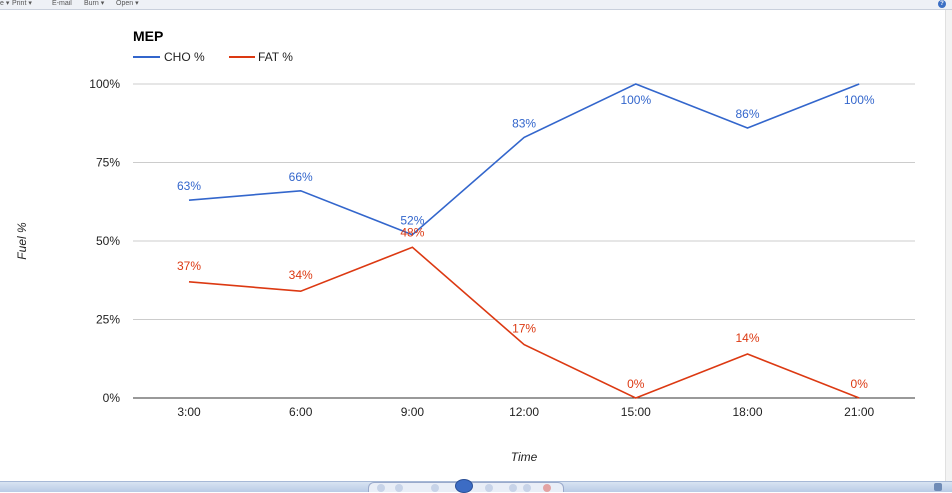 Image resolution: width=952 pixels, height=493 pixels. I want to click on delete-icon, so click(547, 488).